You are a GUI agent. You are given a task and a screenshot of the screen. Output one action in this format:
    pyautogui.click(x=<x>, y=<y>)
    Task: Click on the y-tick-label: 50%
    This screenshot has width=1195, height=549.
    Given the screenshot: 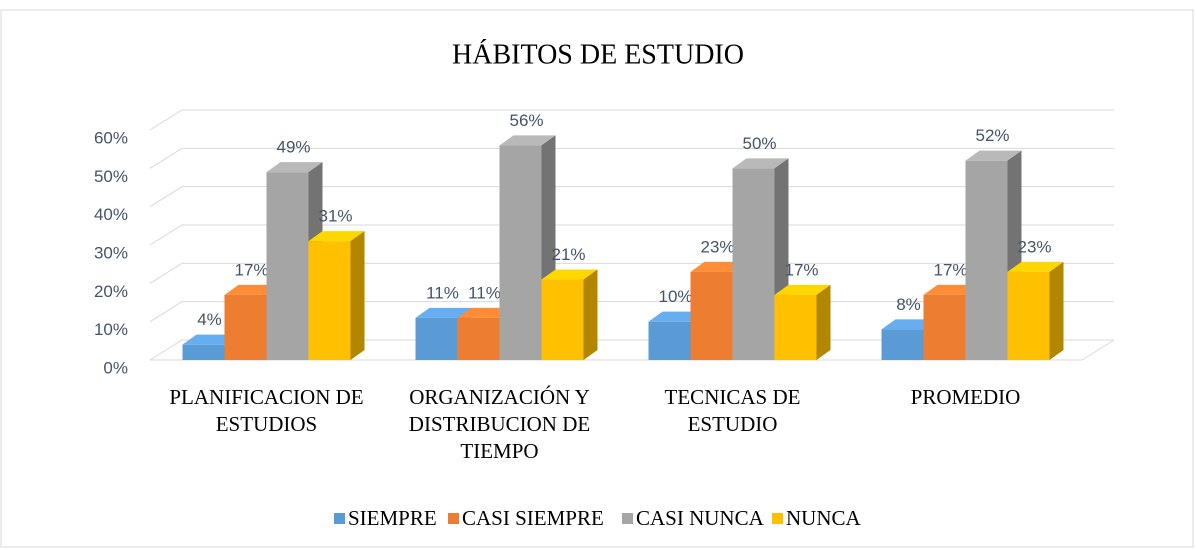 What is the action you would take?
    pyautogui.click(x=111, y=176)
    